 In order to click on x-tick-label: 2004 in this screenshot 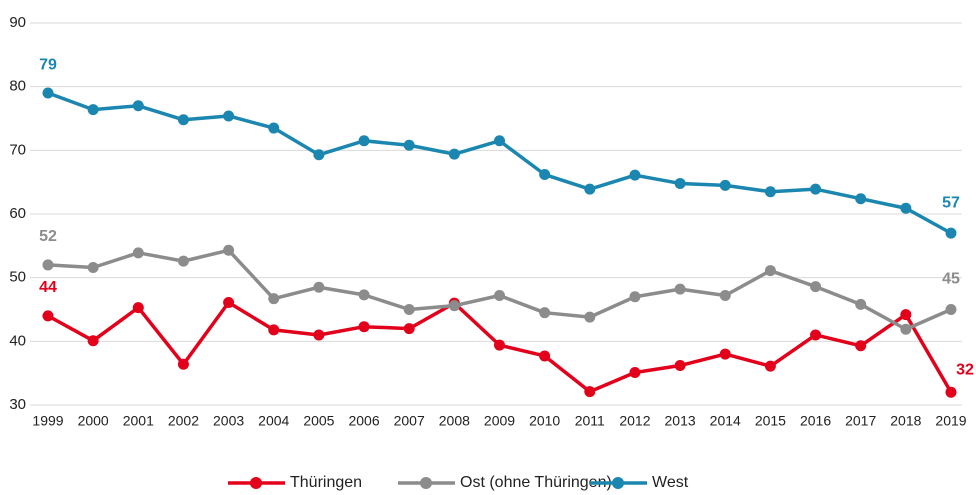, I will do `click(273, 421)`.